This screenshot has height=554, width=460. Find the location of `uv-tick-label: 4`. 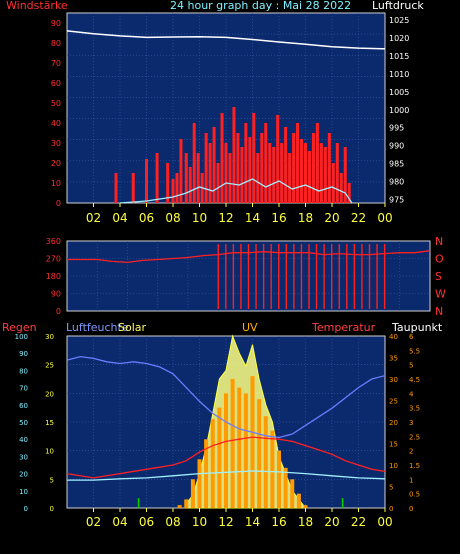

uv-tick-label: 4 is located at coordinates (411, 394).